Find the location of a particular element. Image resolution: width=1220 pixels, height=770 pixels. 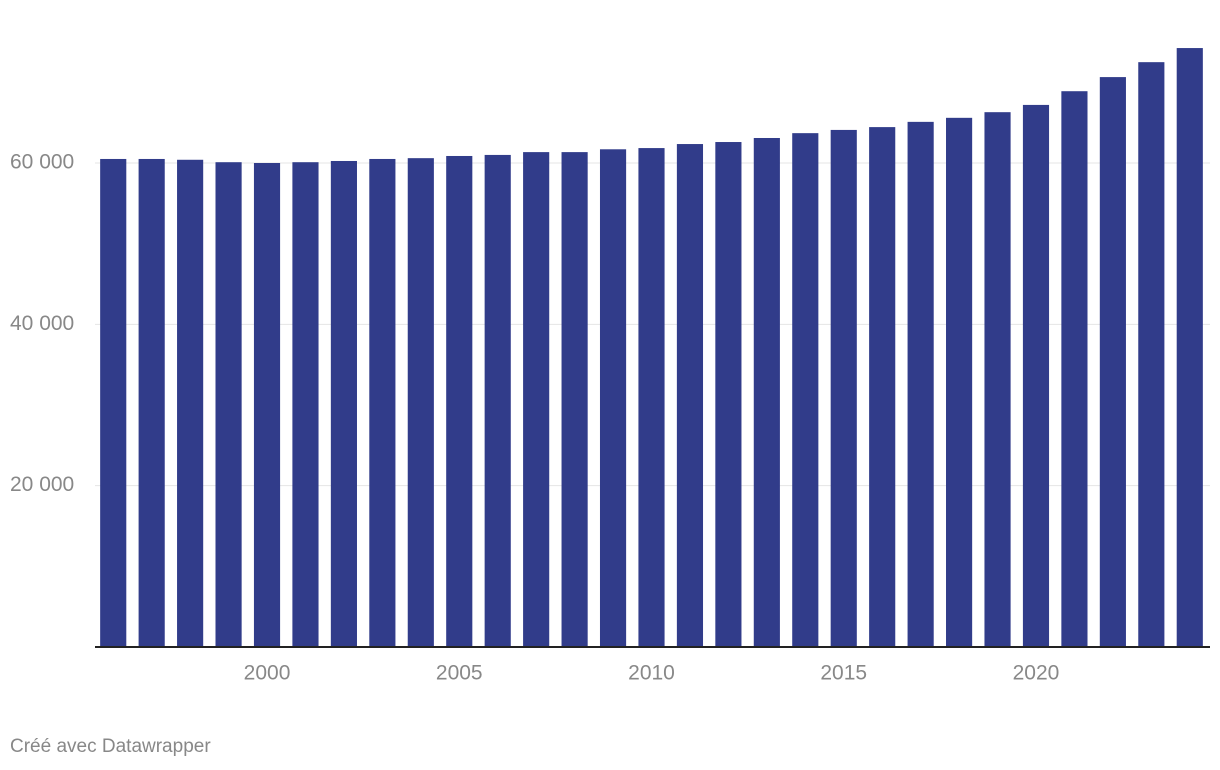

y-tick-label: 40 000 is located at coordinates (42, 323).